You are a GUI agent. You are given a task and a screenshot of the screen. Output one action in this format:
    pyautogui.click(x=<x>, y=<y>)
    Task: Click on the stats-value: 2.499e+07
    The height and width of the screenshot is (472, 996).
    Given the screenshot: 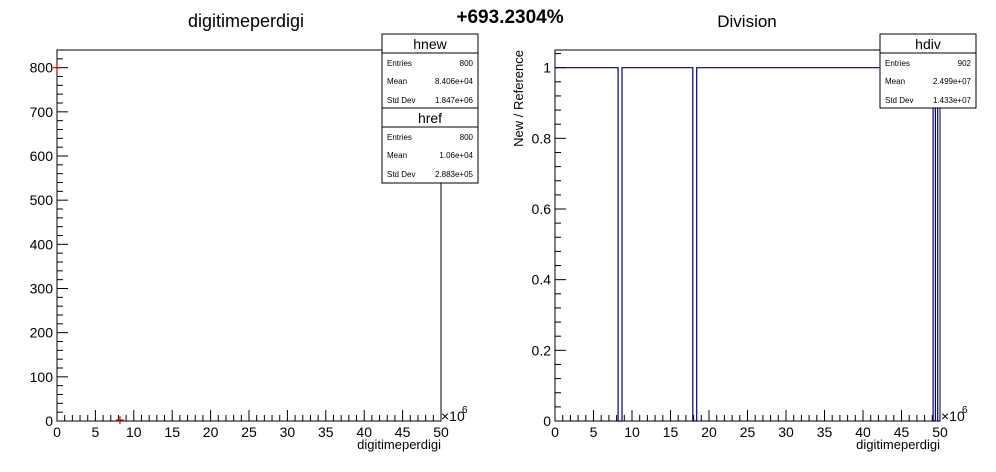 What is the action you would take?
    pyautogui.click(x=952, y=81)
    